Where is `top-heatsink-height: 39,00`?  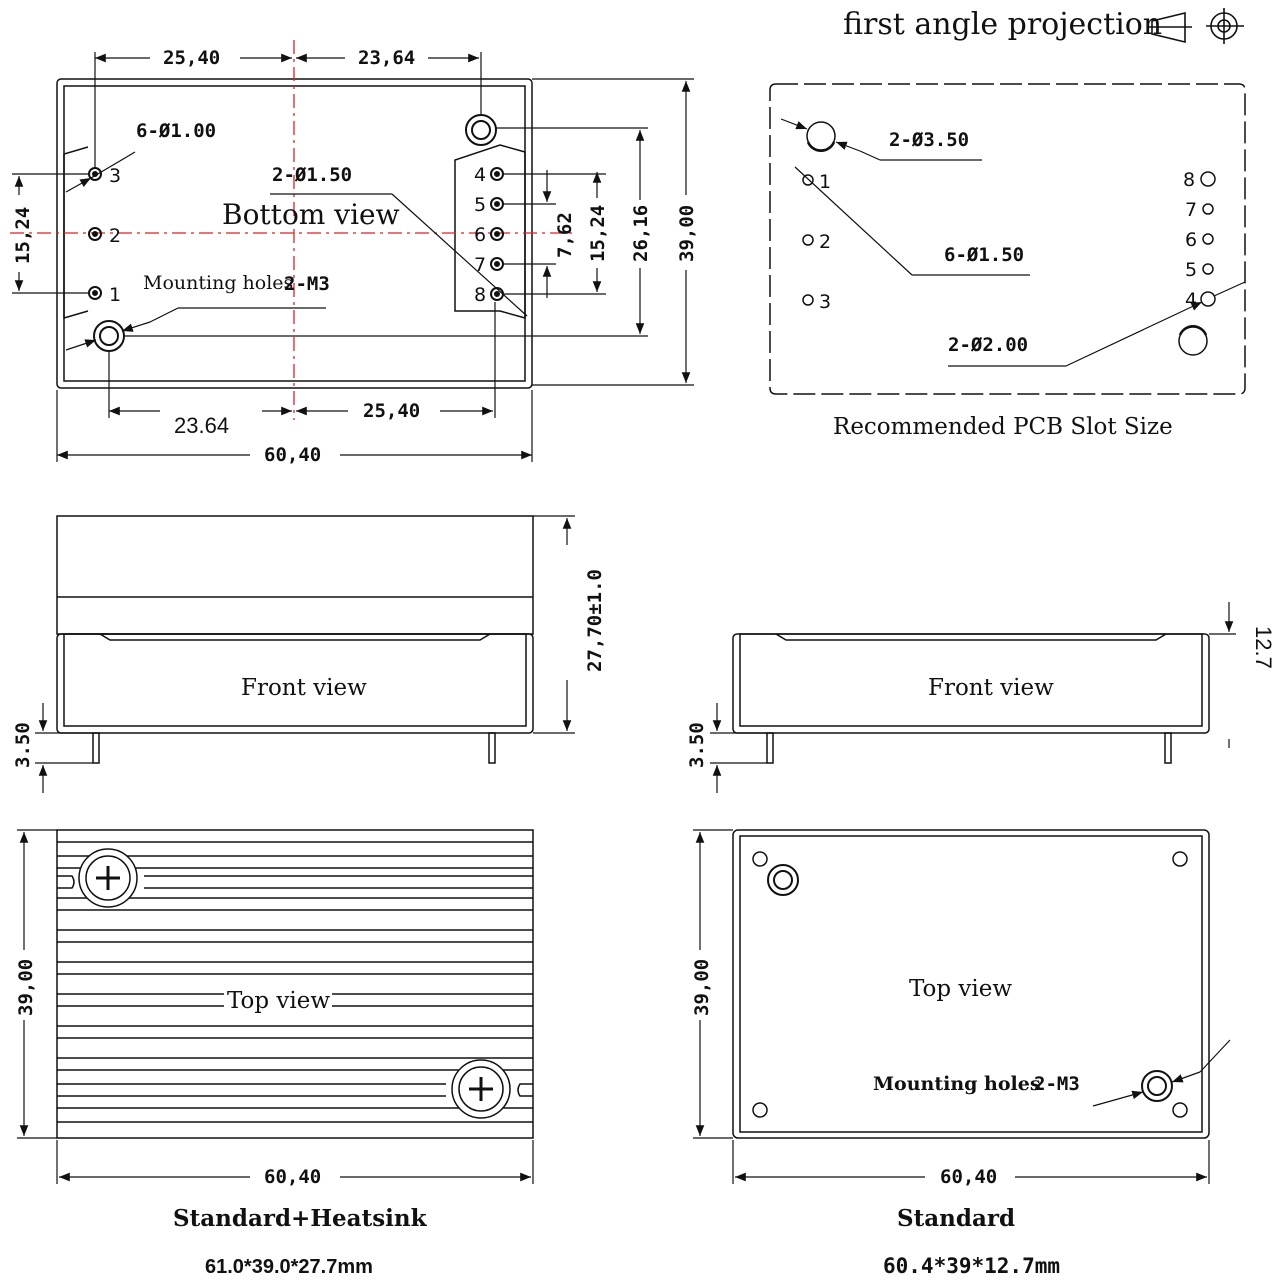
top-heatsink-height: 39,00 is located at coordinates (26, 987).